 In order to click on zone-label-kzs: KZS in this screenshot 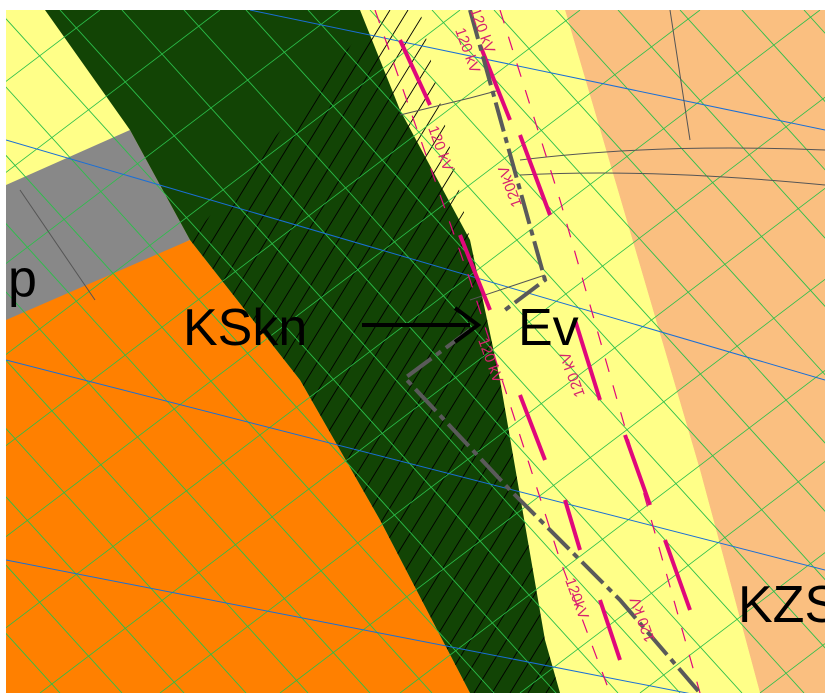, I will do `click(781, 605)`.